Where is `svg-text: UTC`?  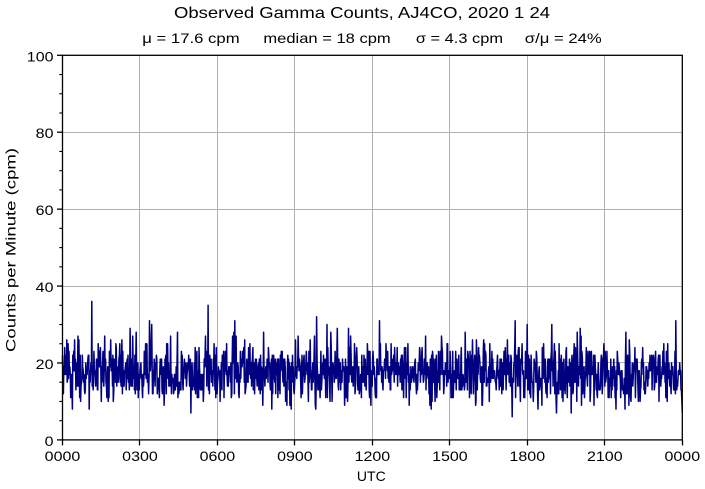
svg-text: UTC is located at coordinates (371, 476).